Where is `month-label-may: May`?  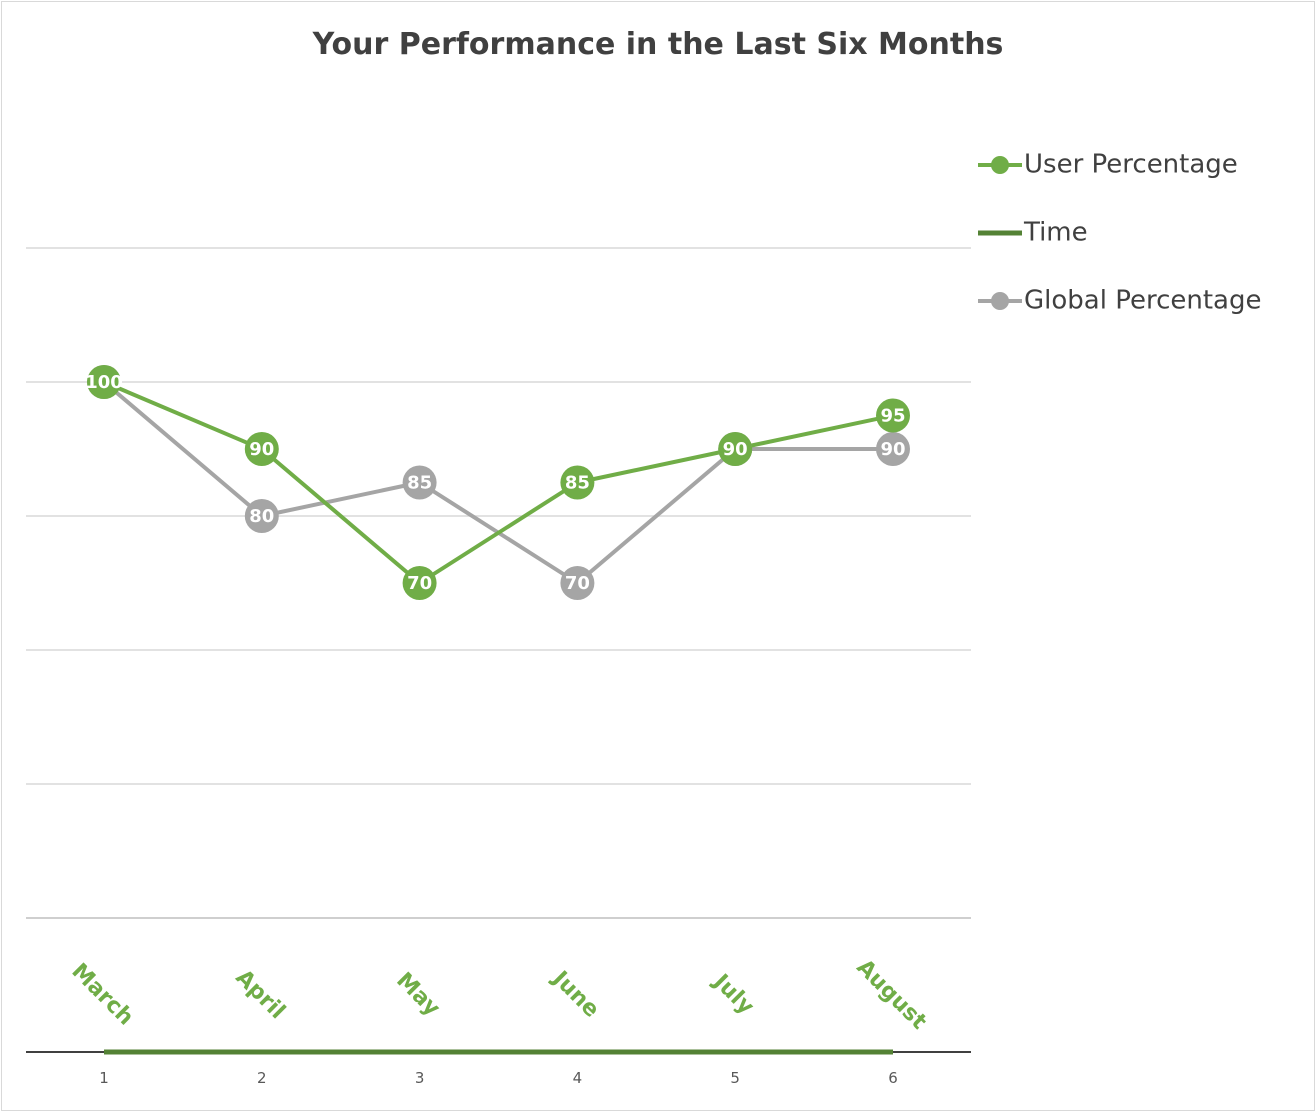
month-label-may: May is located at coordinates (417, 994).